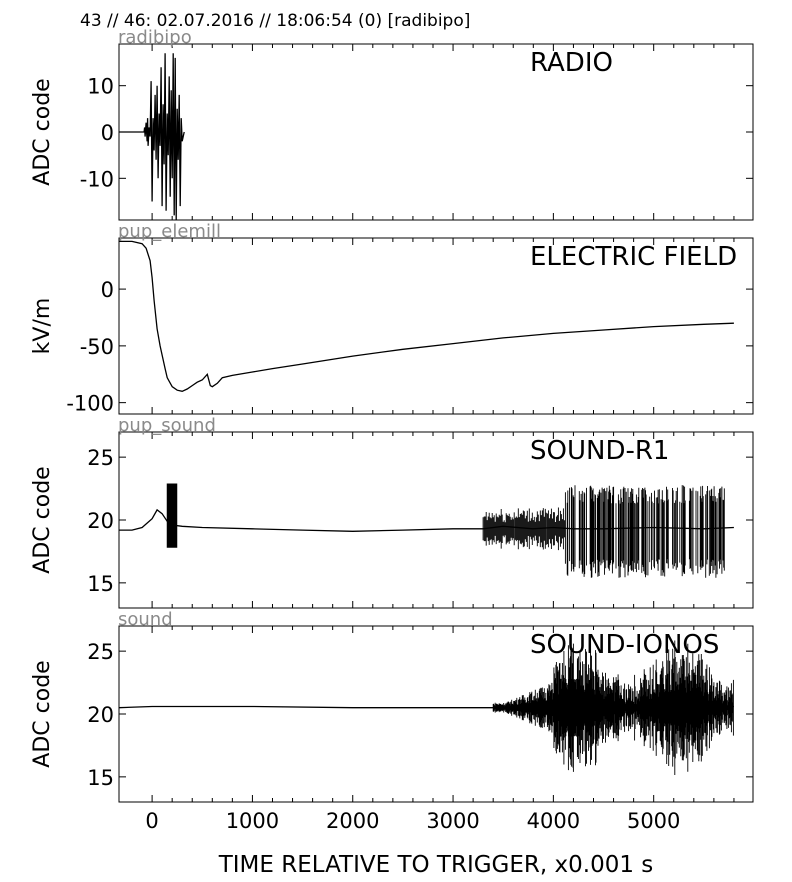 Image resolution: width=792 pixels, height=882 pixels. What do you see at coordinates (155, 37) in the screenshot?
I see `channel-name: radibipo` at bounding box center [155, 37].